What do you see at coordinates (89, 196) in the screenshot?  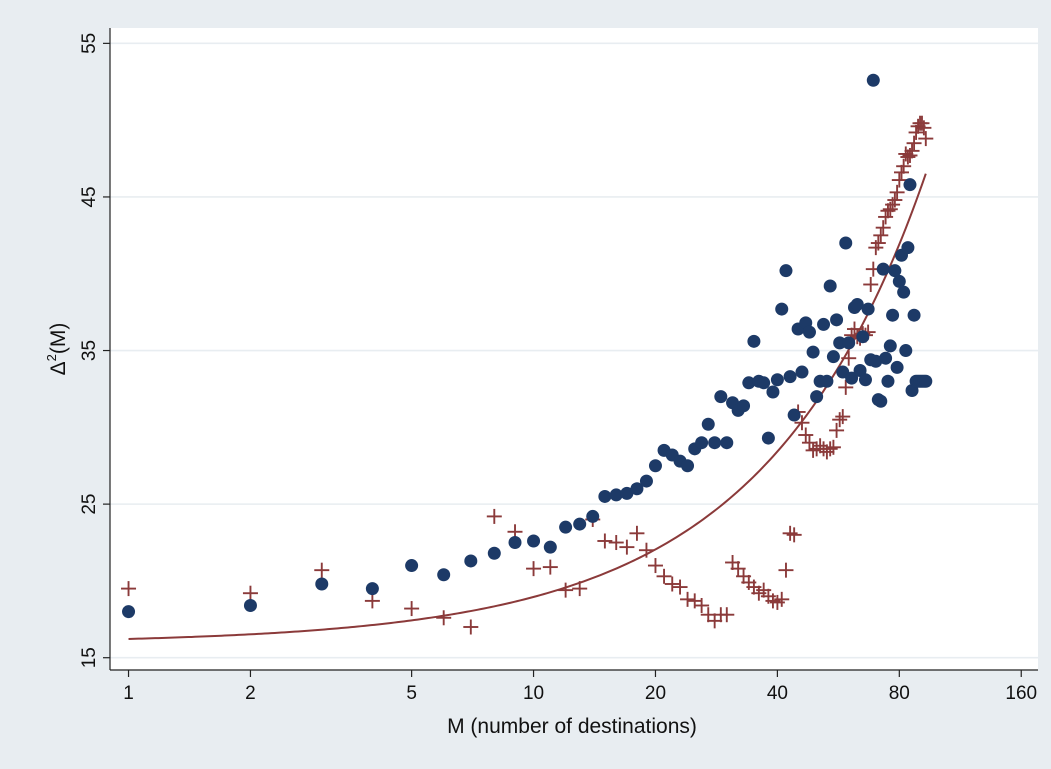 I see `y-tick-label: 45` at bounding box center [89, 196].